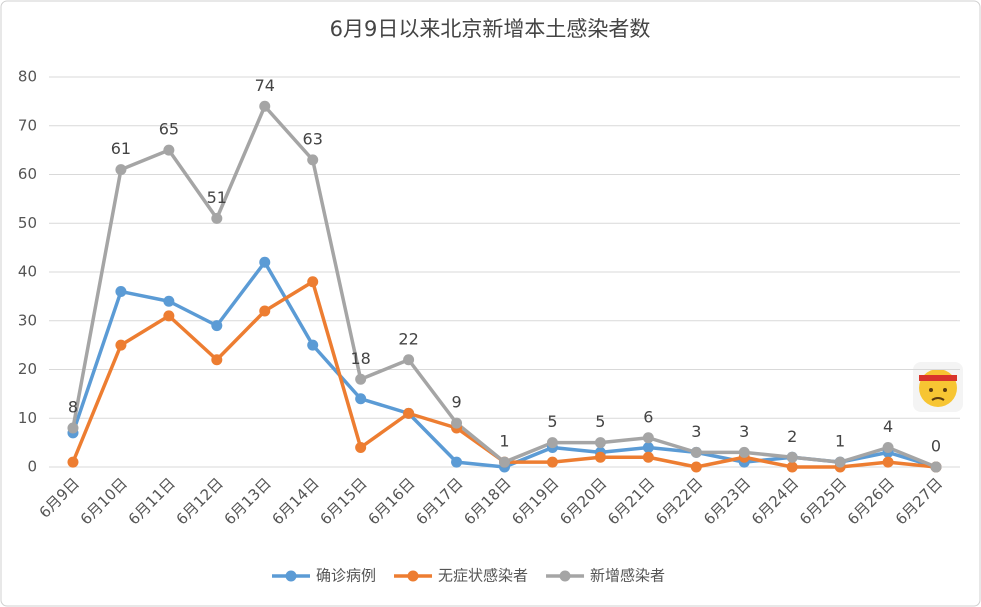 Image resolution: width=981 pixels, height=607 pixels. I want to click on data-label: 22, so click(408, 338).